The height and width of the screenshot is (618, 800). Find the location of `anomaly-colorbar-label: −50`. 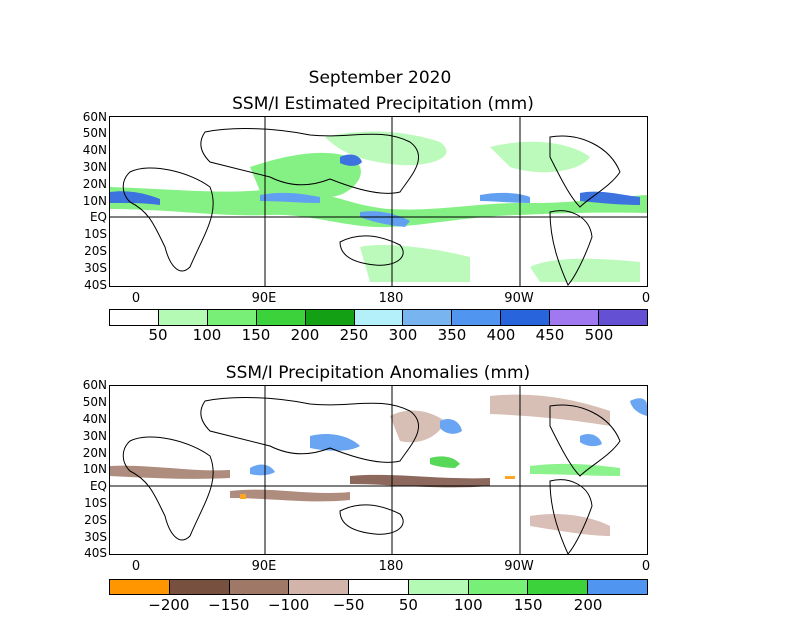

anomaly-colorbar-label: −50 is located at coordinates (348, 605).